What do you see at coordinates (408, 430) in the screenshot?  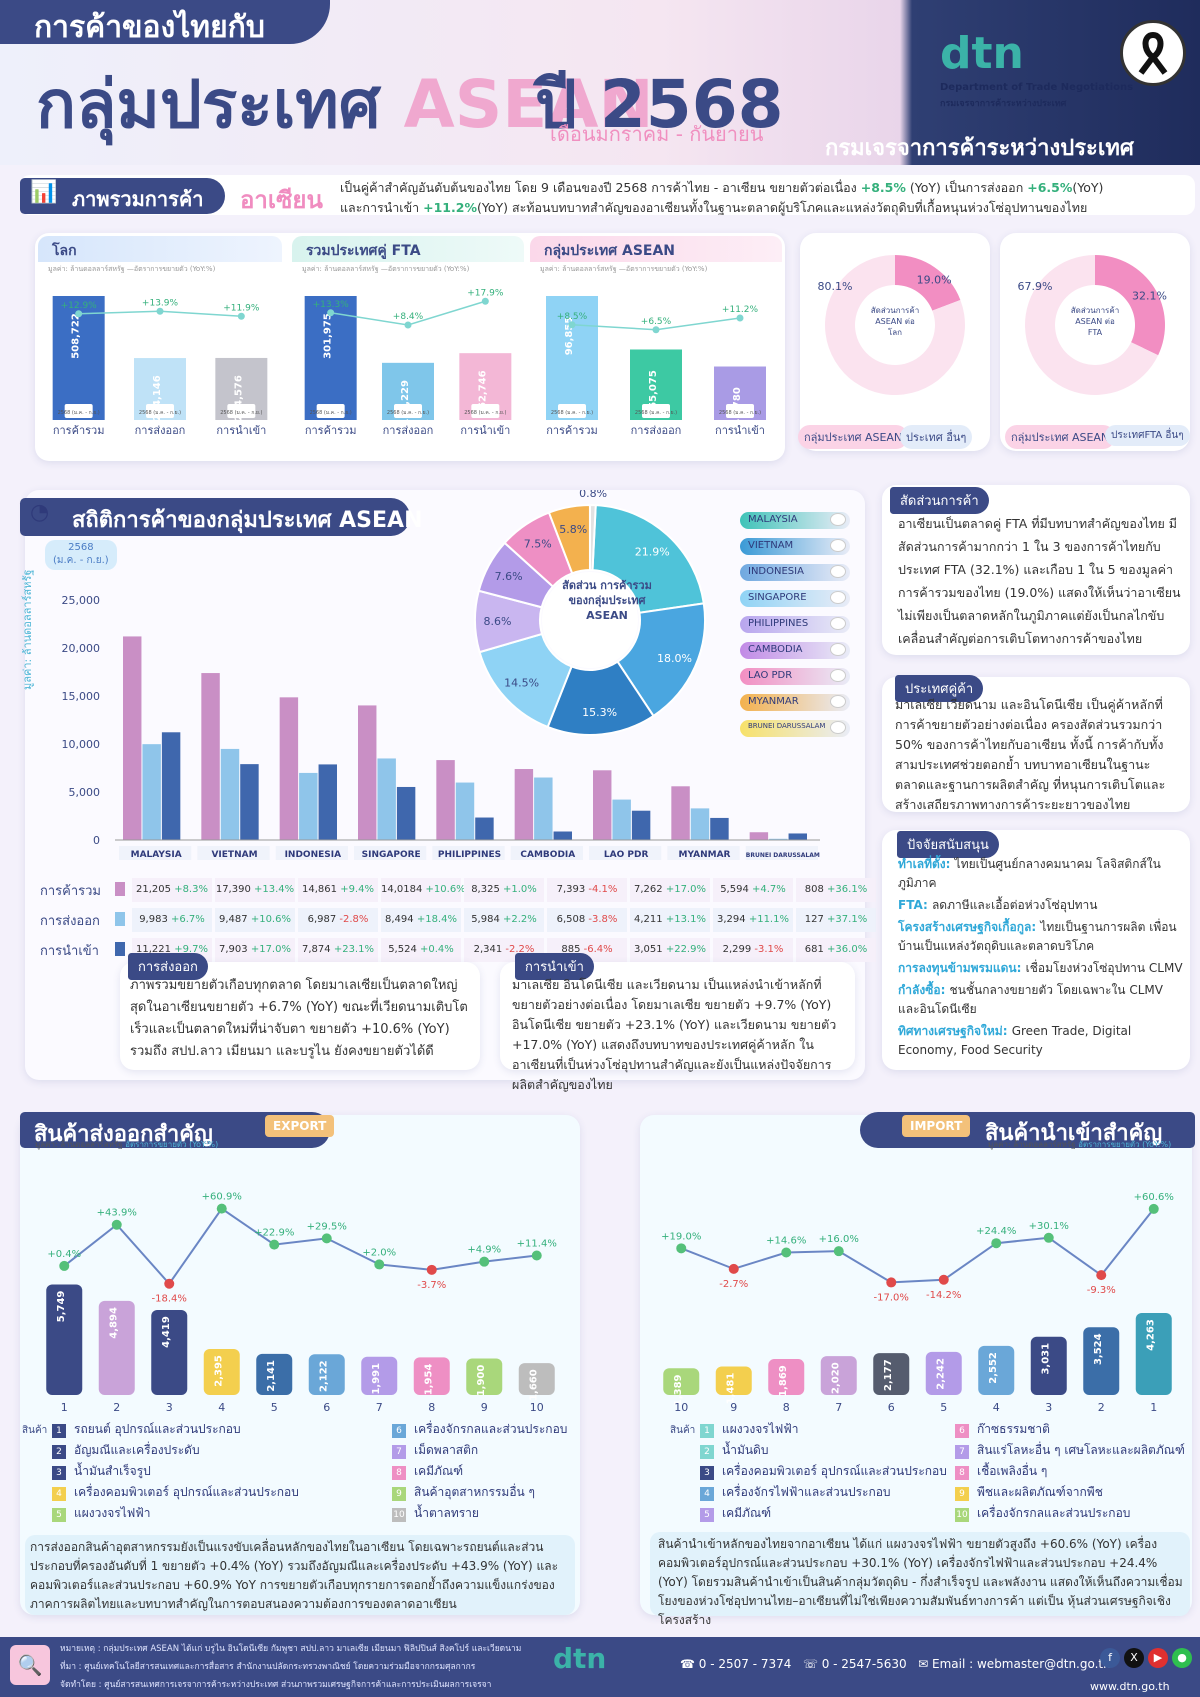 I see `fta-cat-label: การส่งออก` at bounding box center [408, 430].